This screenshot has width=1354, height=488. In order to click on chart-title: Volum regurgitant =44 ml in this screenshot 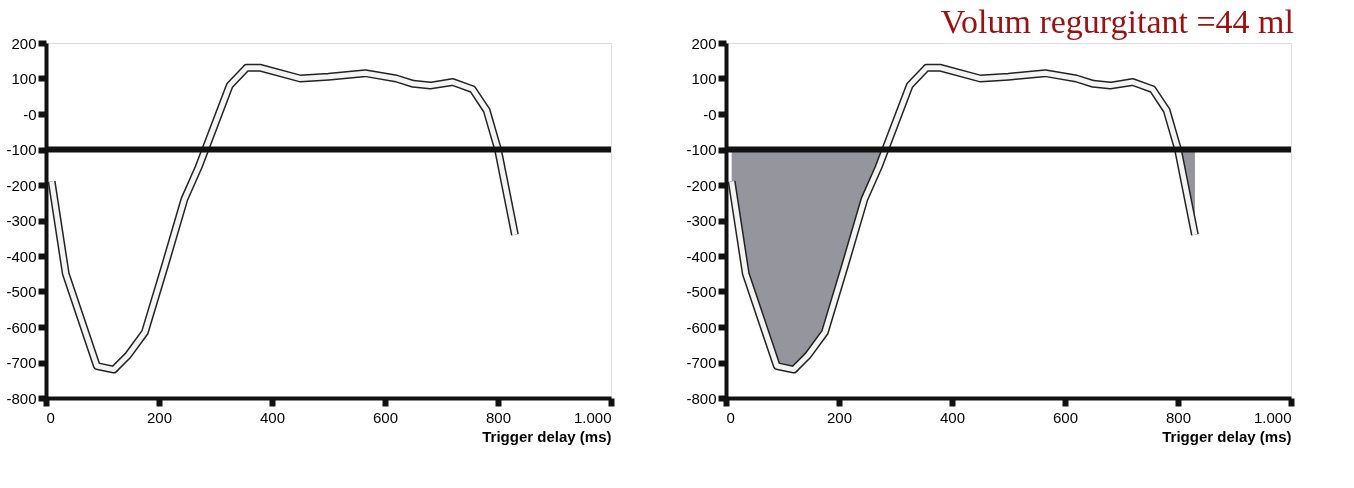, I will do `click(1117, 21)`.